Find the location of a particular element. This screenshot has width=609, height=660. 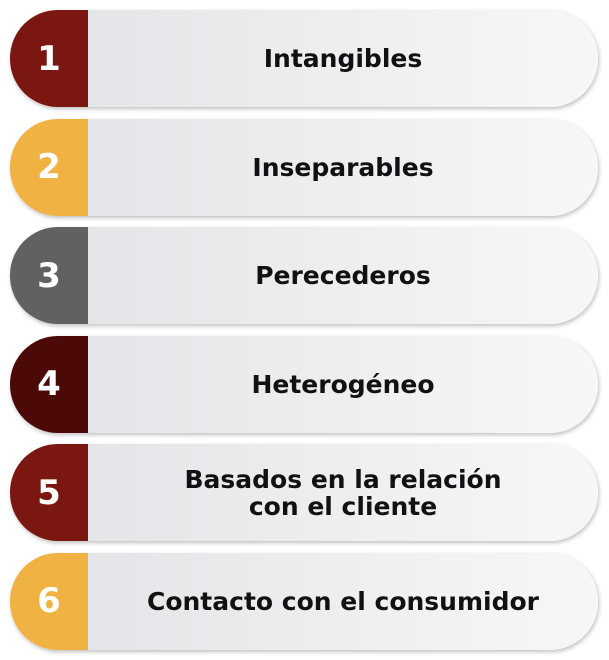

label-line: Inseparables is located at coordinates (343, 167).